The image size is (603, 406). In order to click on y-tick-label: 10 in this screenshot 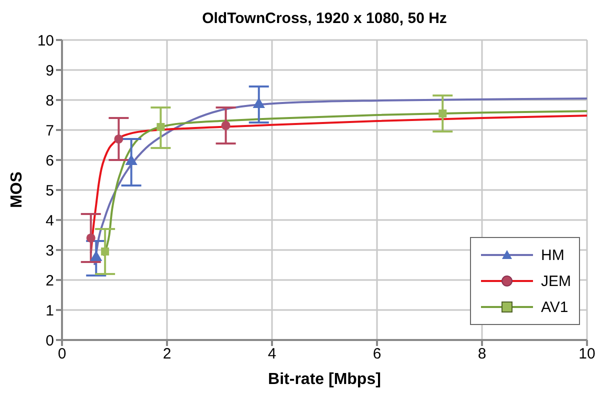, I will do `click(45, 41)`.